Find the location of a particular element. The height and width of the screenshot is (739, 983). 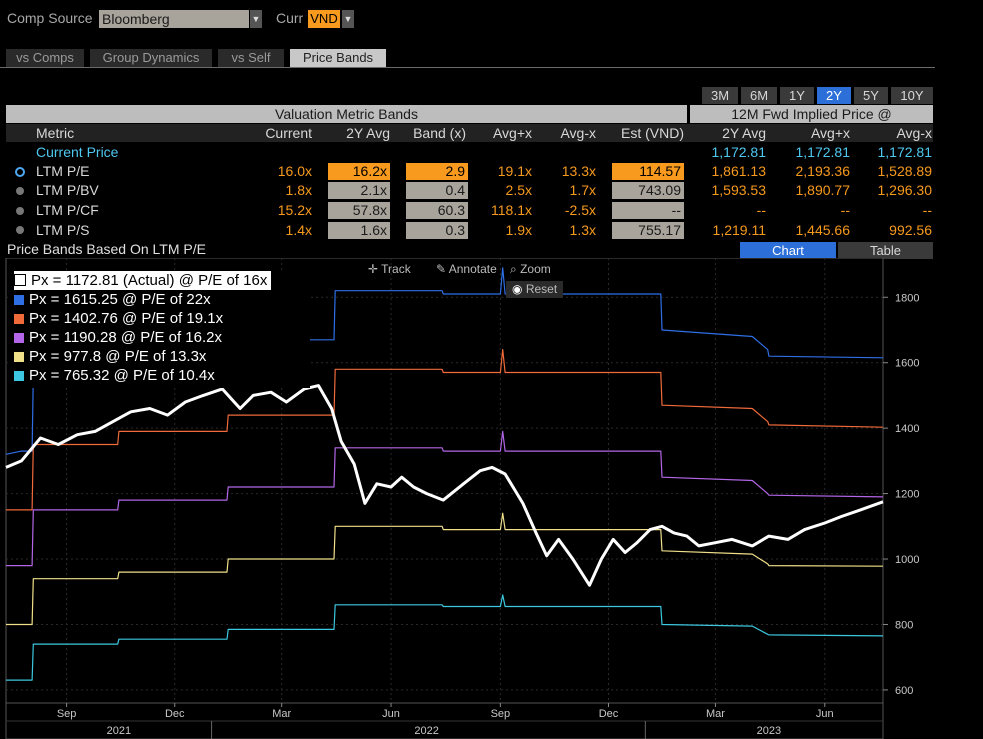

chart-view-button: Chart is located at coordinates (788, 250).